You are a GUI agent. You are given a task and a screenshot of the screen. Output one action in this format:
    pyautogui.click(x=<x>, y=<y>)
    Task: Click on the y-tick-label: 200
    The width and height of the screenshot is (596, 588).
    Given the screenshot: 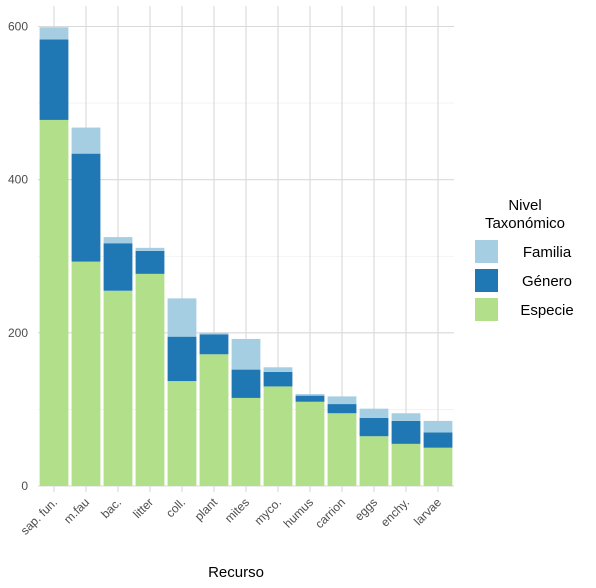 What is the action you would take?
    pyautogui.click(x=18, y=333)
    